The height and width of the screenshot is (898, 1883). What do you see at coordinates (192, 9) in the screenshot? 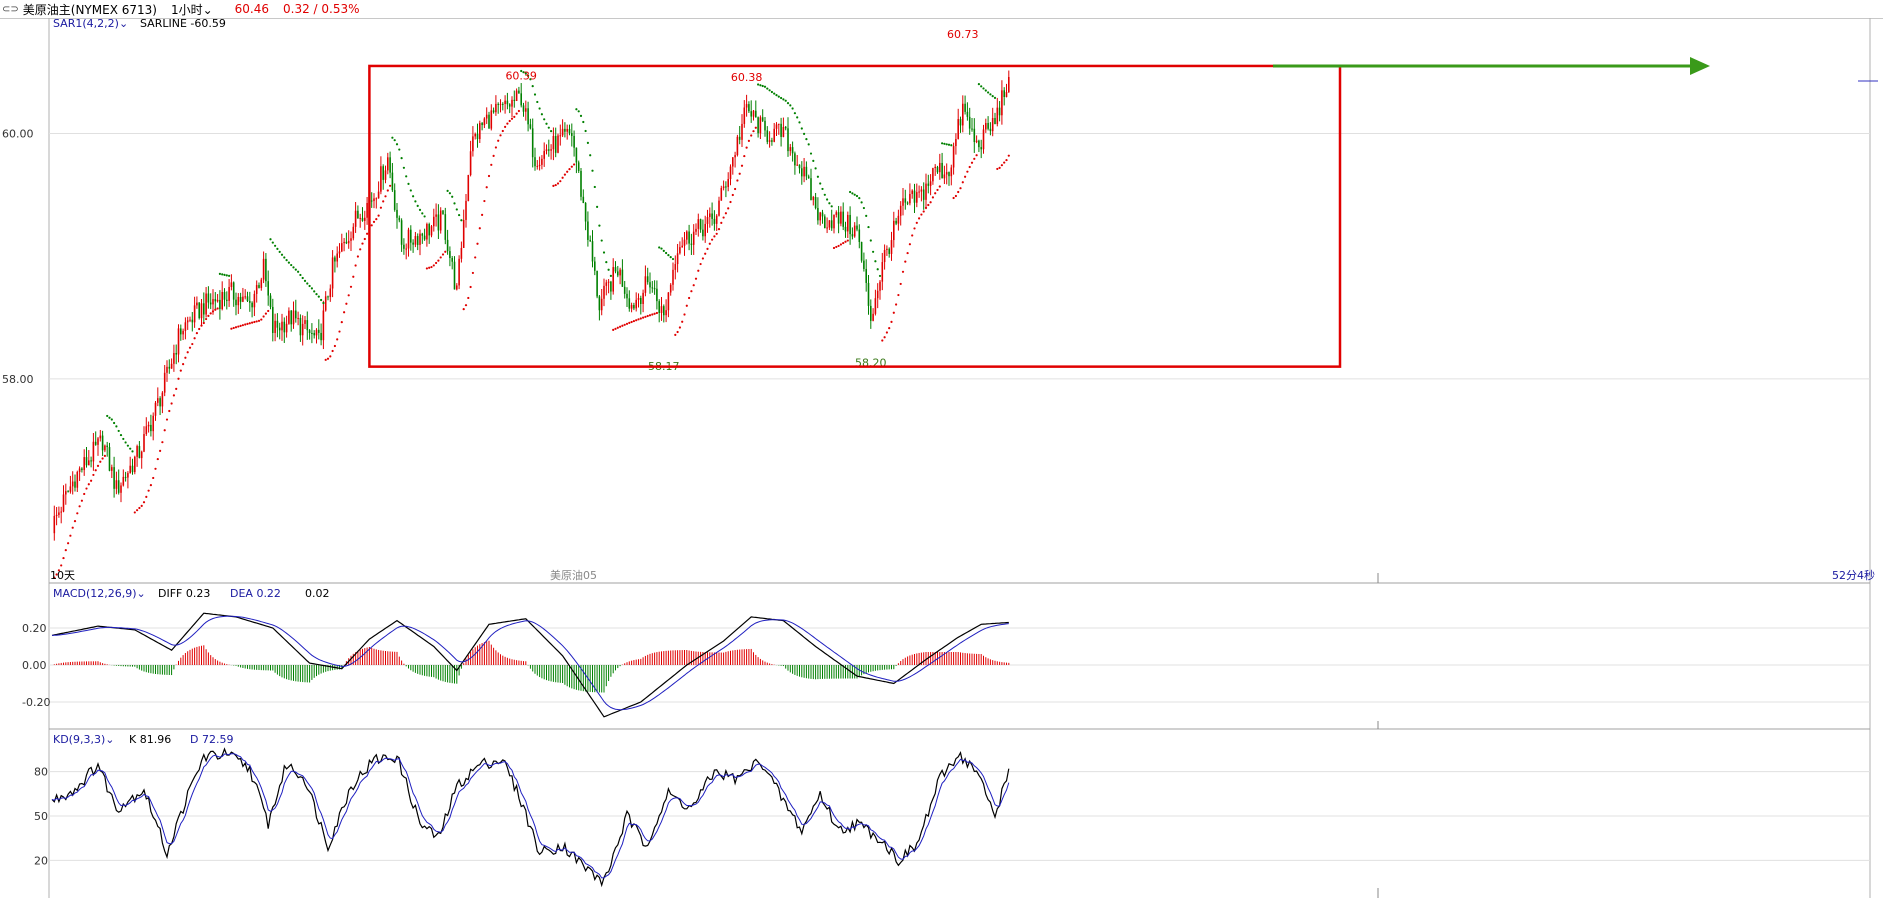
I see `period-selector: 1小时⌄` at bounding box center [192, 9].